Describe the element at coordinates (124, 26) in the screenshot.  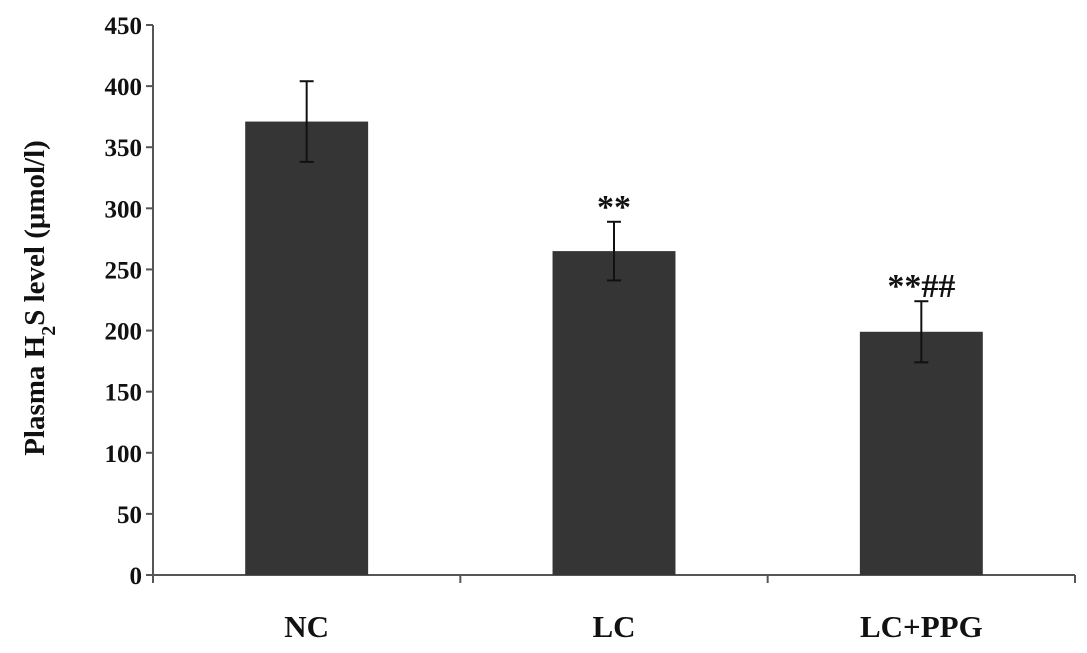
I see `y-tick-label: 450` at that location.